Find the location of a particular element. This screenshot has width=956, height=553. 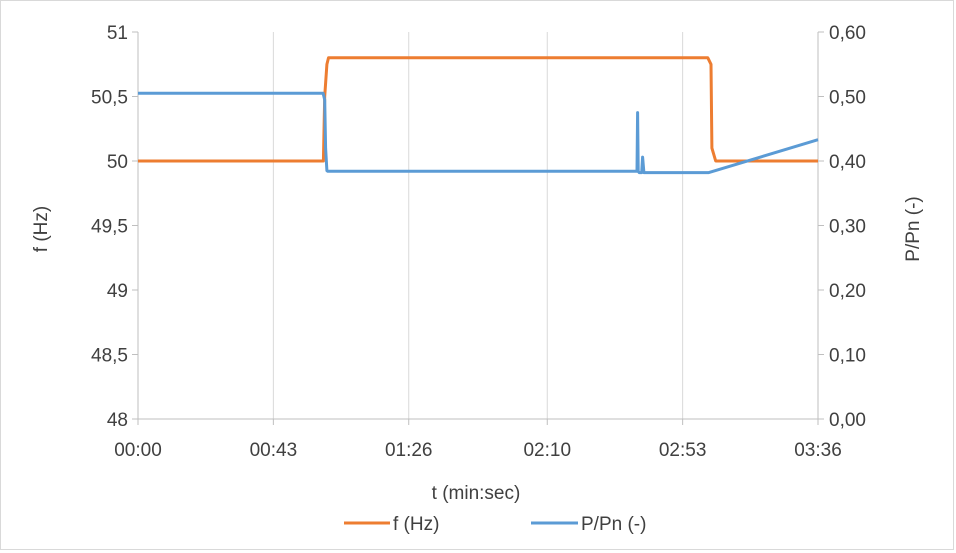

y-tick-label-right: 0,50 is located at coordinates (847, 98).